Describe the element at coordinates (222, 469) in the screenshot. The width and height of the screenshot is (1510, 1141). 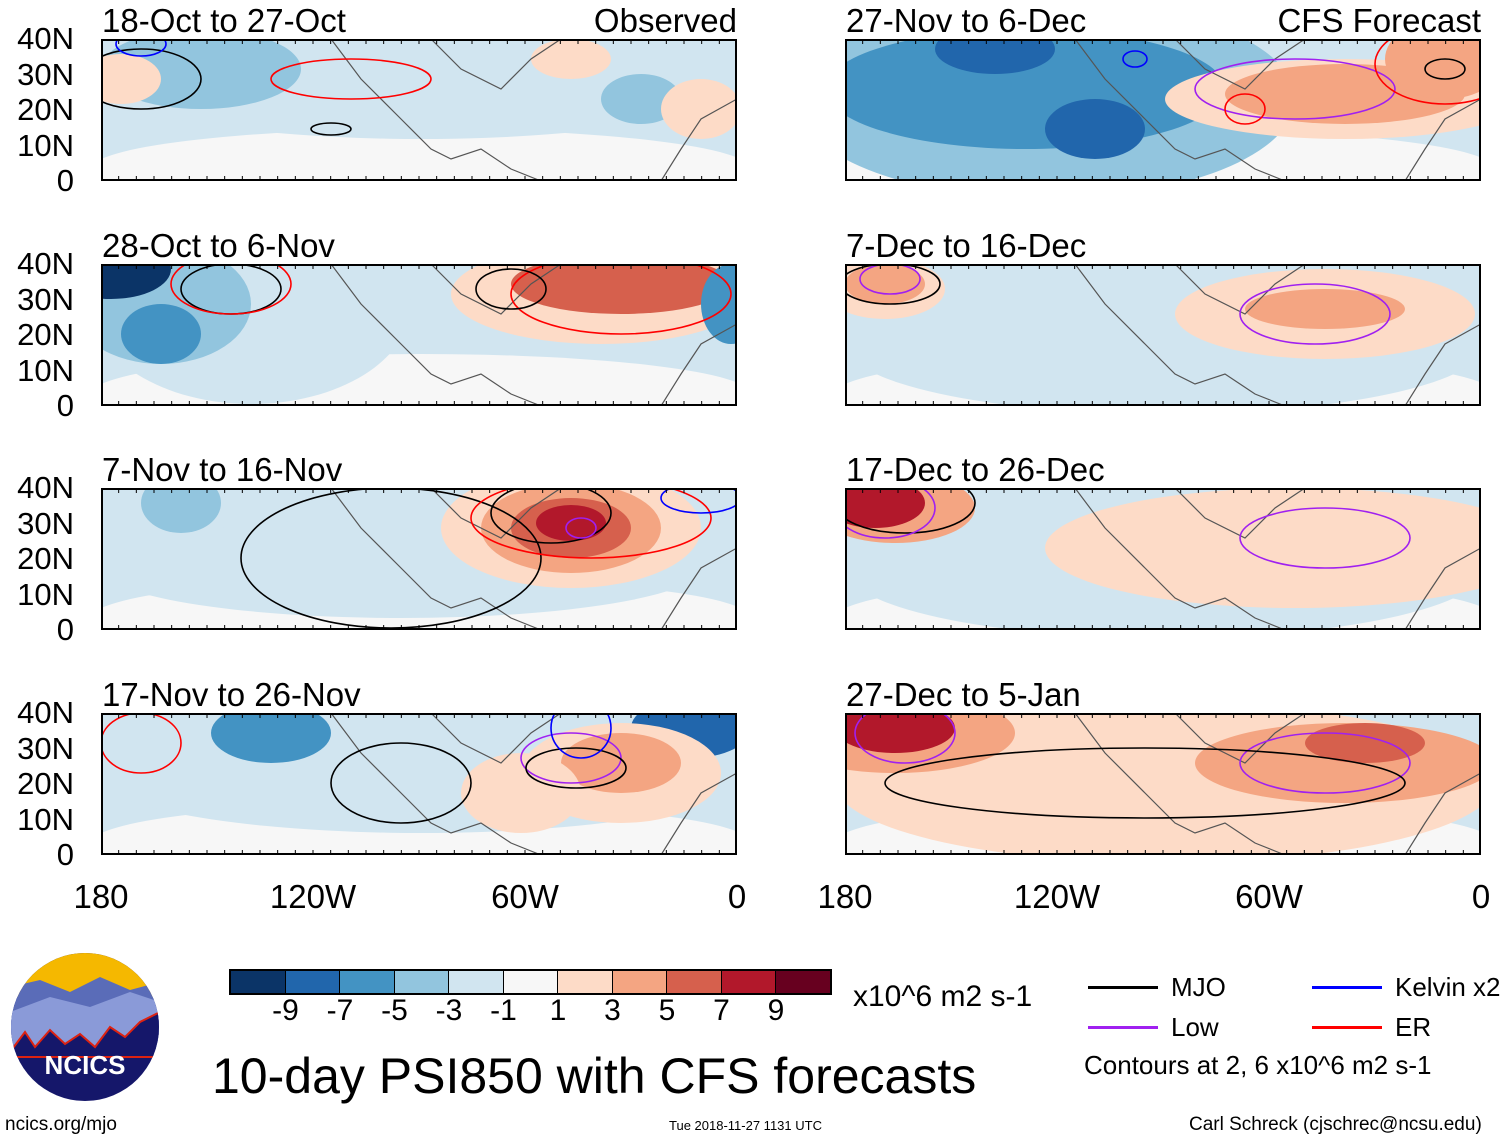
I see `panel-title: 7-Nov to 16-Nov` at that location.